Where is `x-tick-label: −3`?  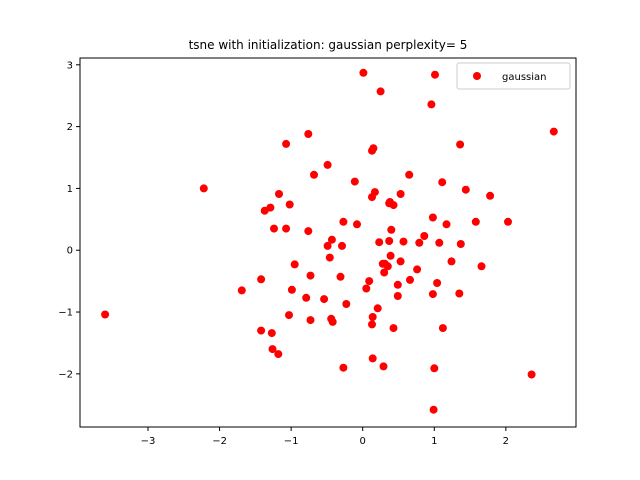
x-tick-label: −3 is located at coordinates (148, 441).